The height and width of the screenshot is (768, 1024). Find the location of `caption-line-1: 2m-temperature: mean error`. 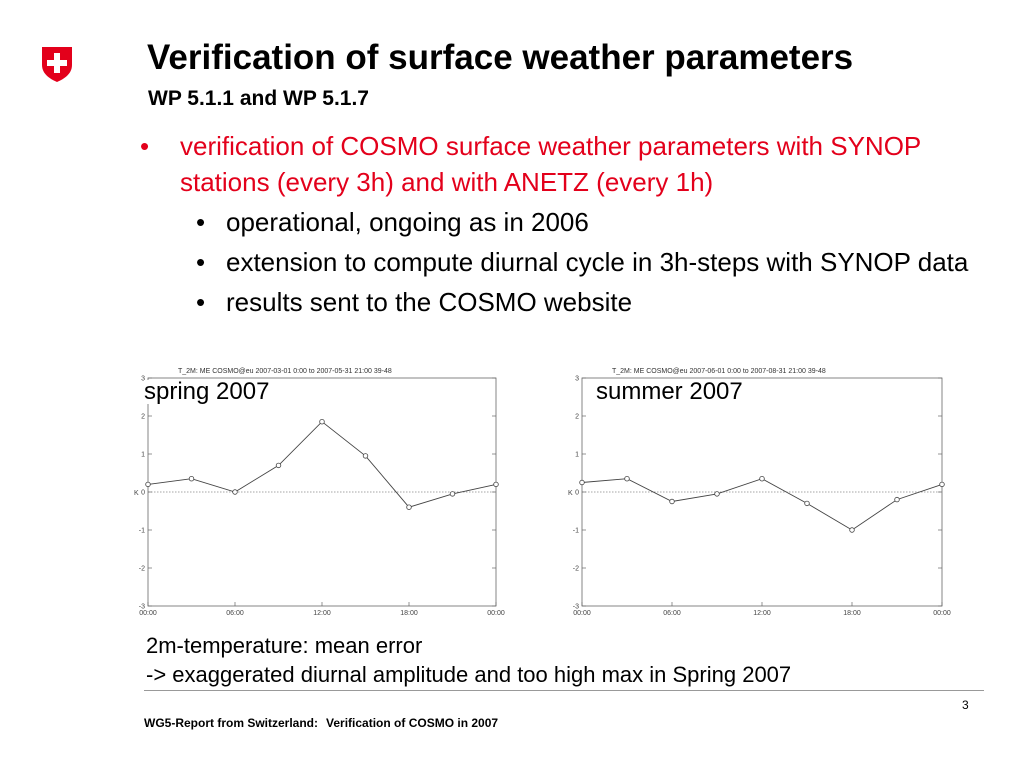

caption-line-1: 2m-temperature: mean error is located at coordinates (284, 645).